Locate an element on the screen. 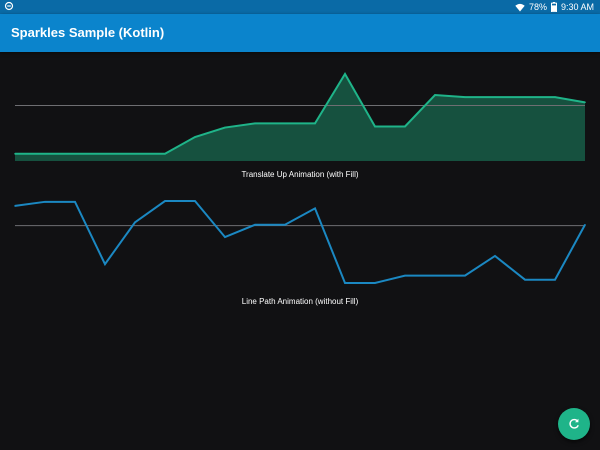  wifi-icon is located at coordinates (520, 7).